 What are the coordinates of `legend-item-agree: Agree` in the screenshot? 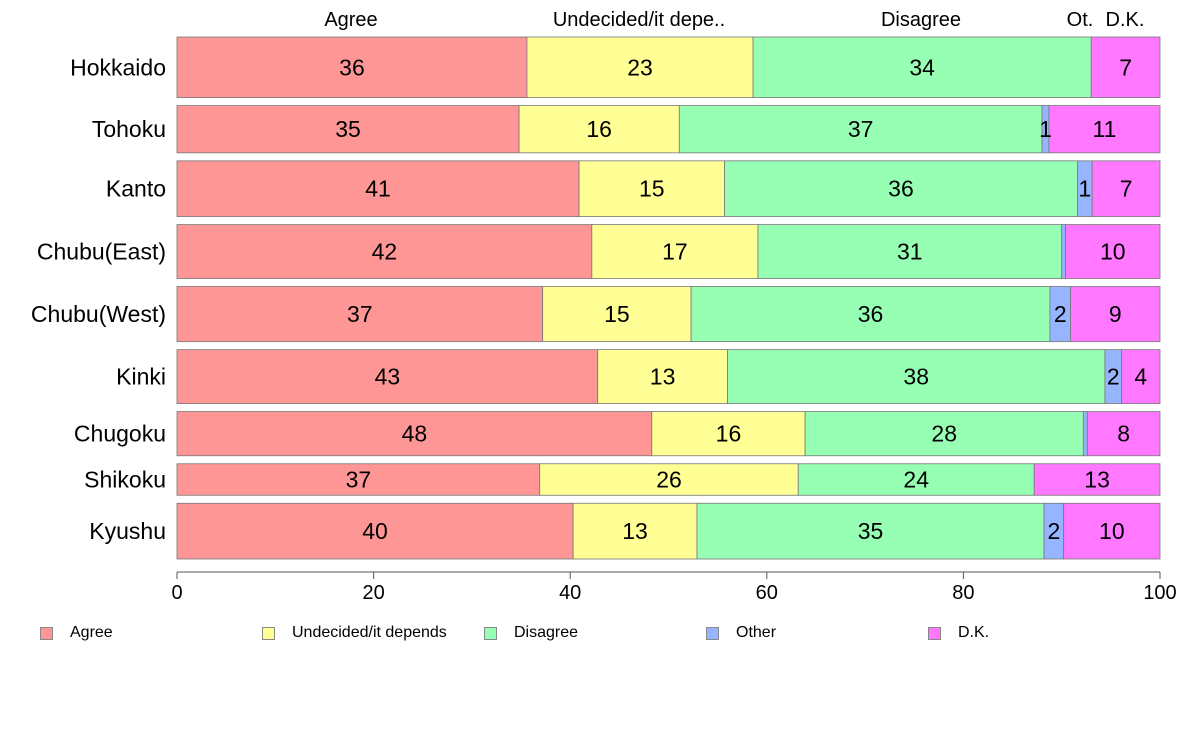 It's located at (76, 633).